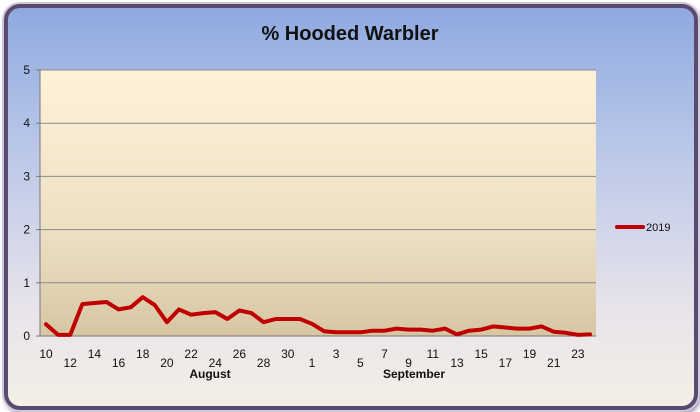  Describe the element at coordinates (26, 336) in the screenshot. I see `y-tick-label: 0` at that location.